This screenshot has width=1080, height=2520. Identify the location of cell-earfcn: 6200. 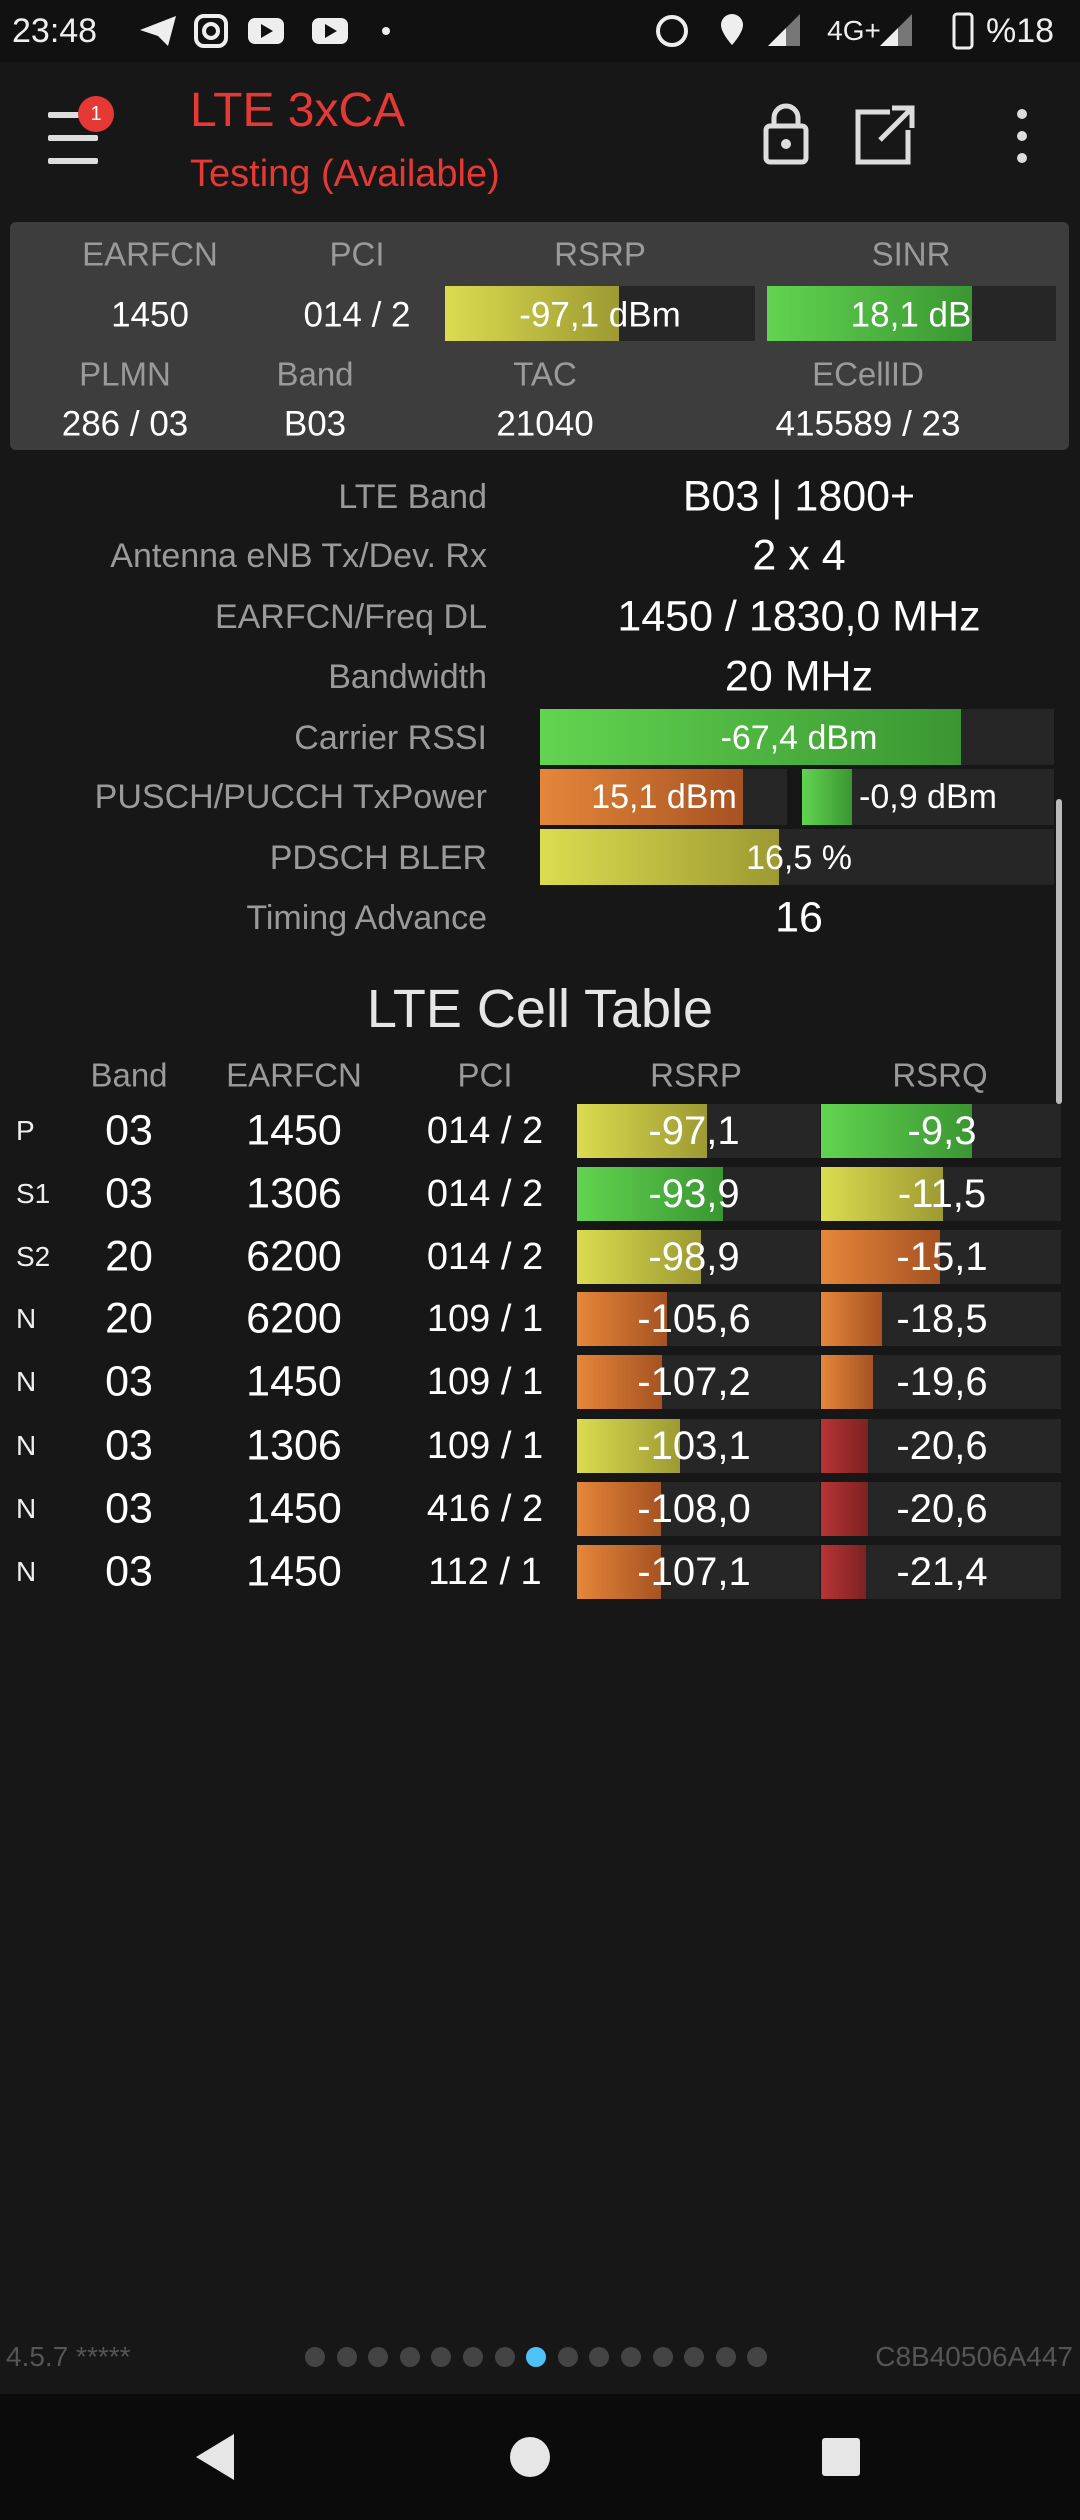
(294, 1256).